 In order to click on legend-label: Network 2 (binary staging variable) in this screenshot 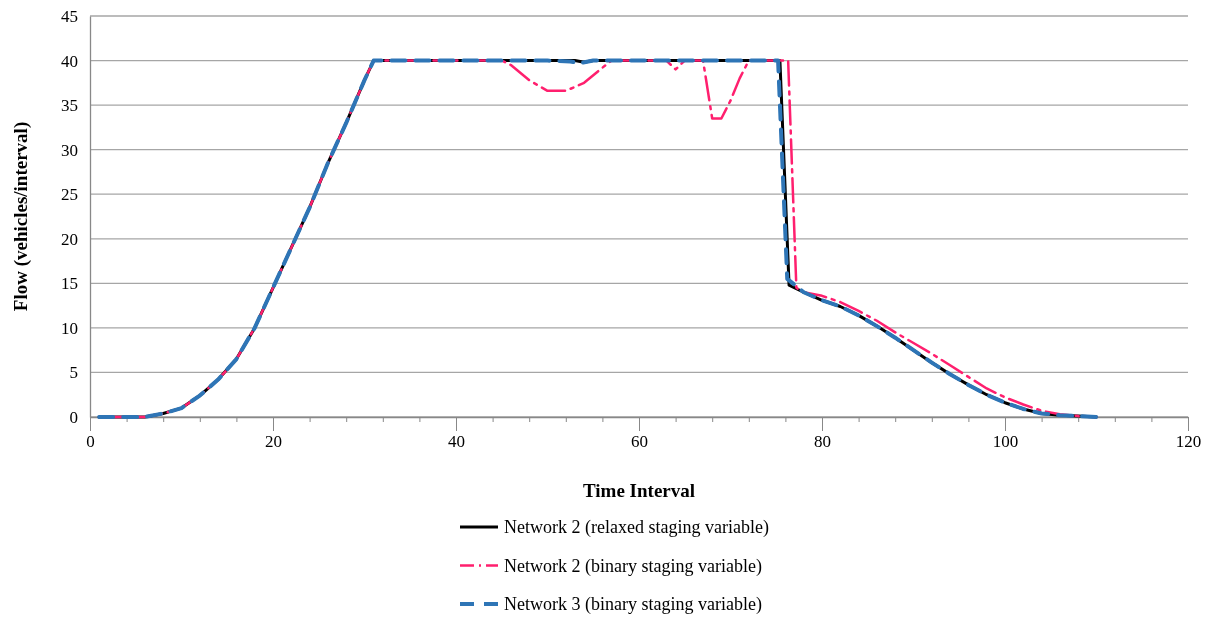, I will do `click(633, 566)`.